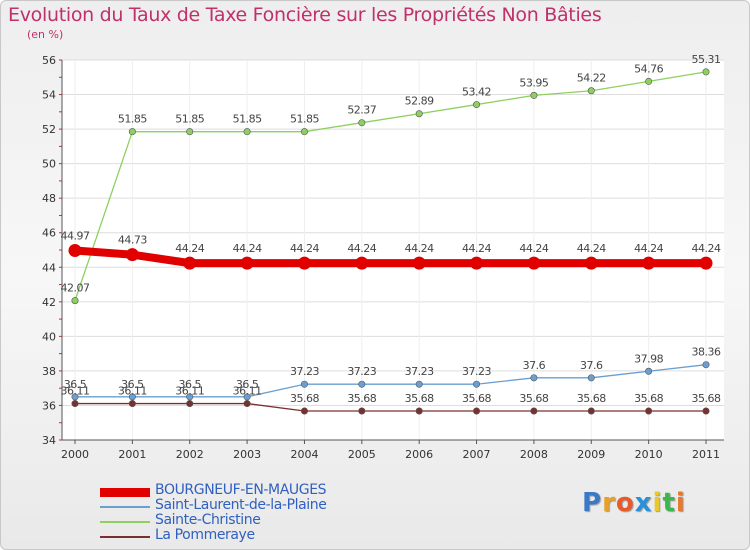  I want to click on data-label: 53.95, so click(533, 82).